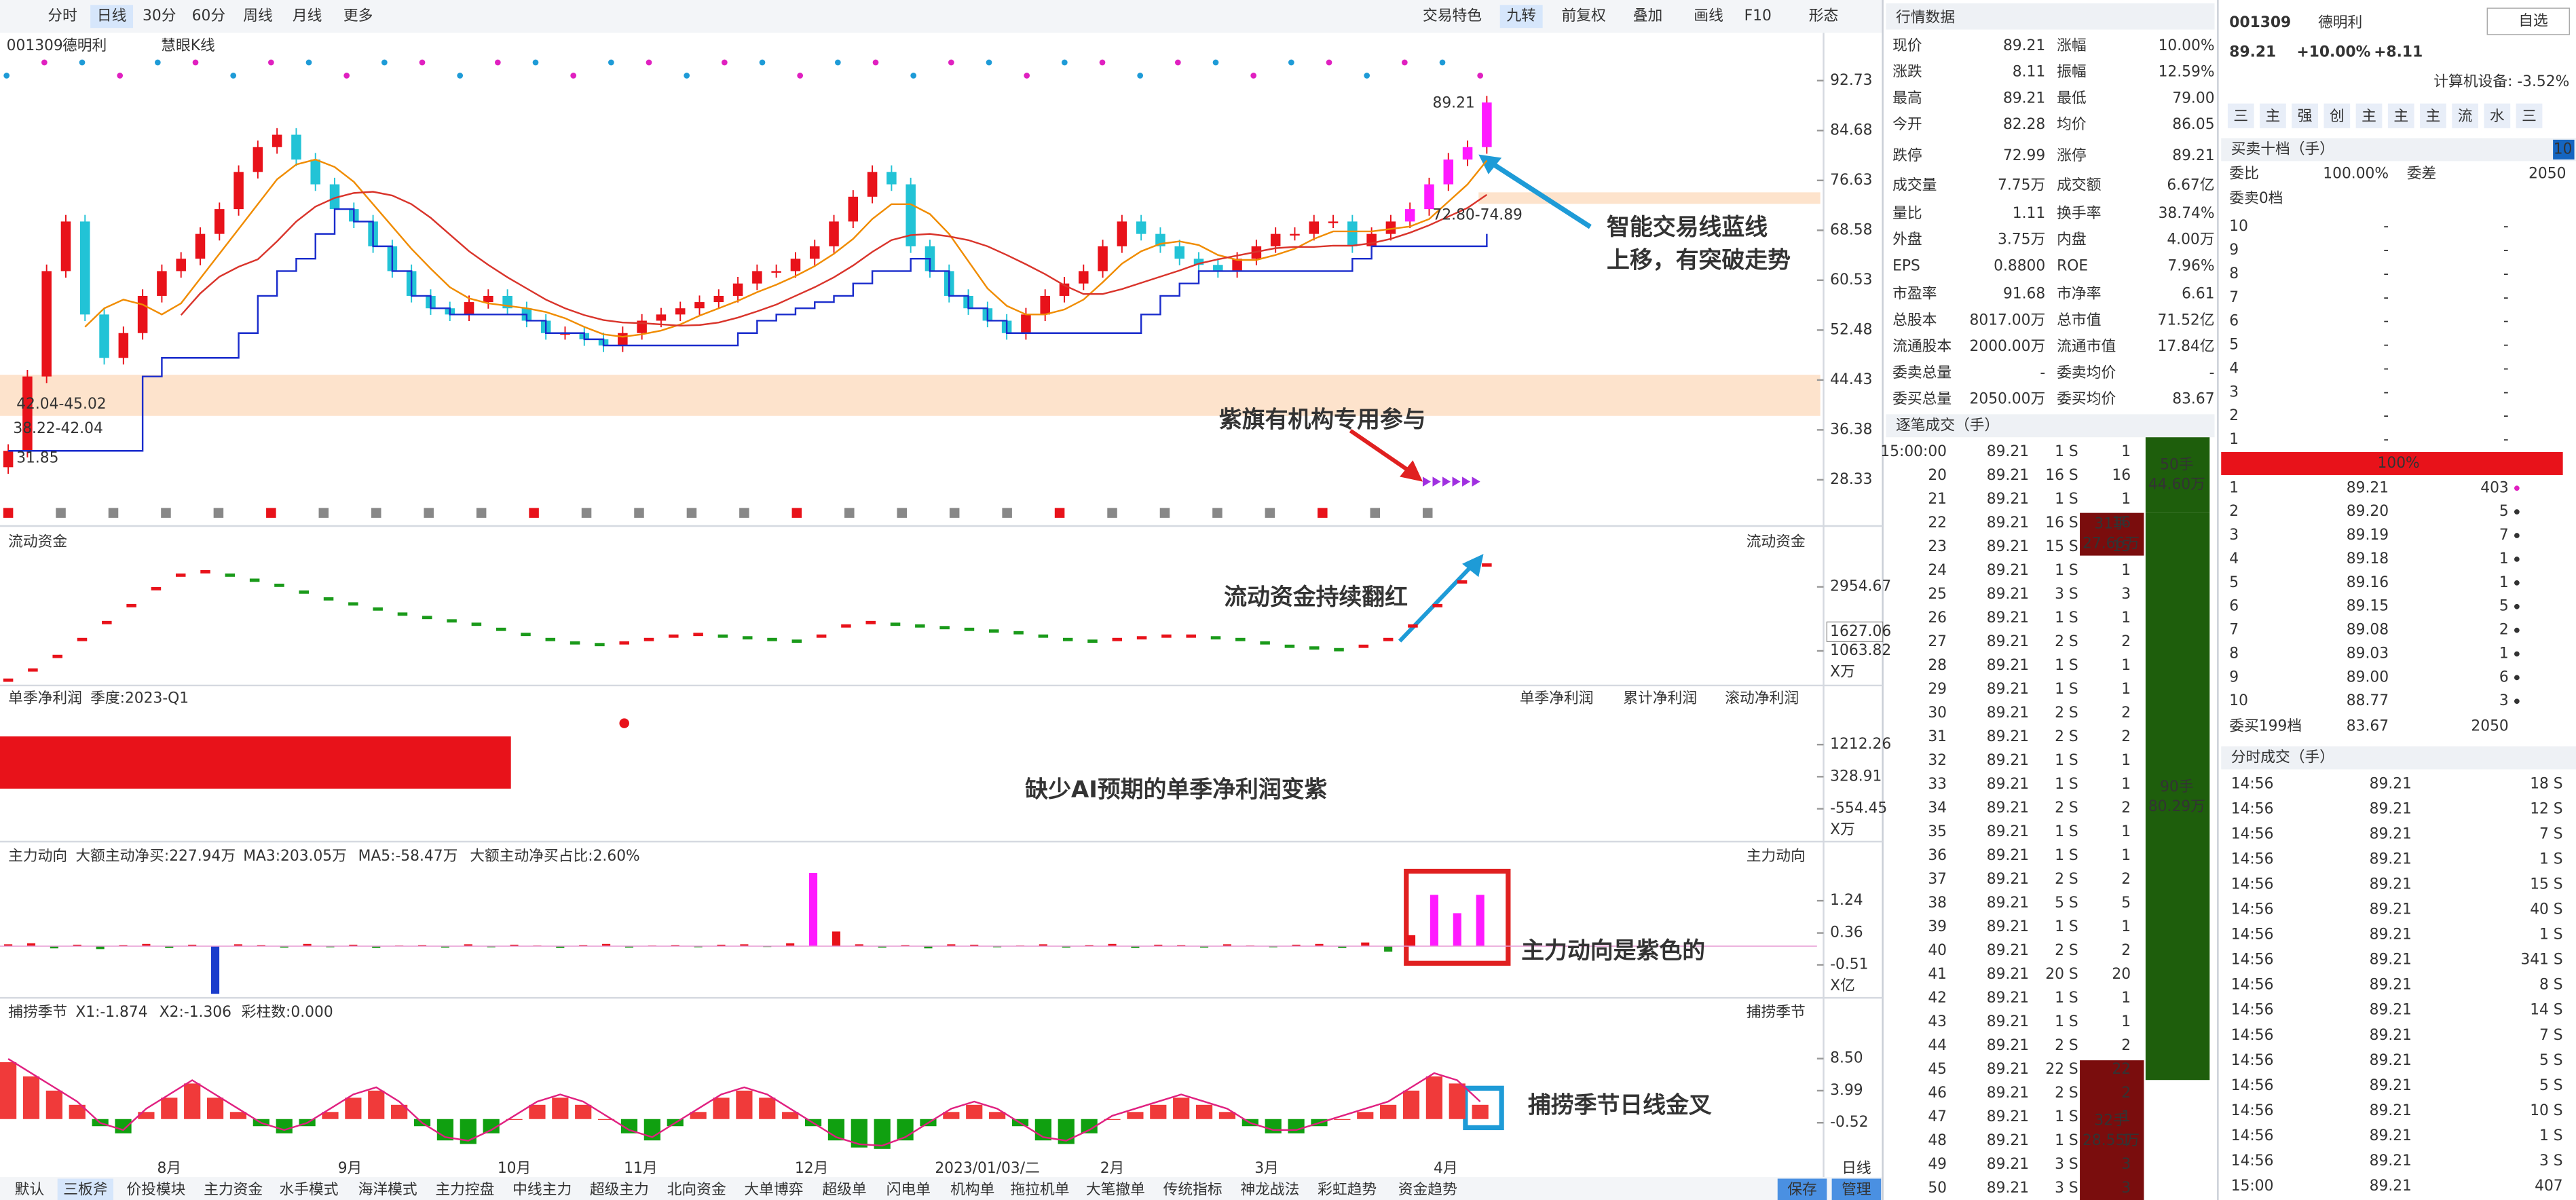 Image resolution: width=2576 pixels, height=1200 pixels. Describe the element at coordinates (1762, 699) in the screenshot. I see `panel-tab: 滚动净利润` at that location.